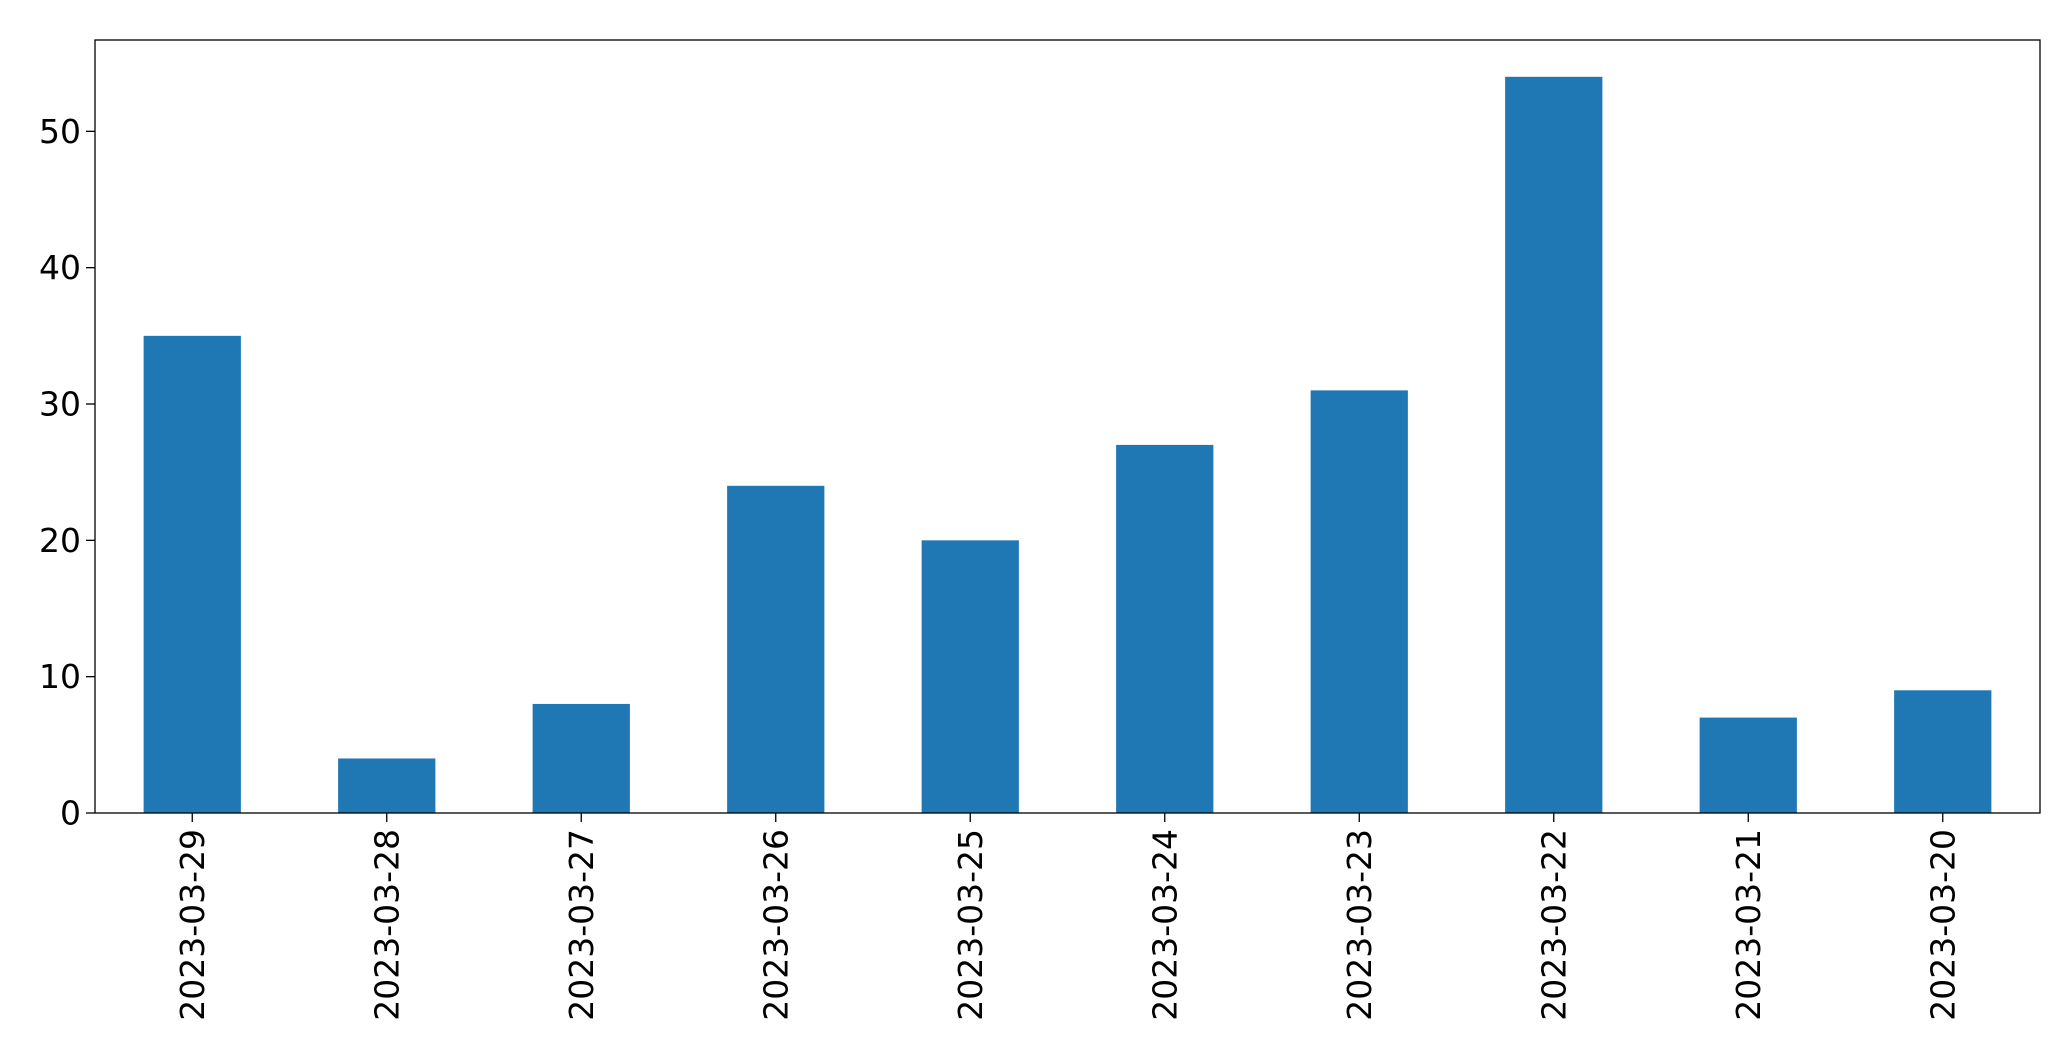 This screenshot has height=1061, width=2071. I want to click on x-tick-label: 2023-03-29, so click(192, 925).